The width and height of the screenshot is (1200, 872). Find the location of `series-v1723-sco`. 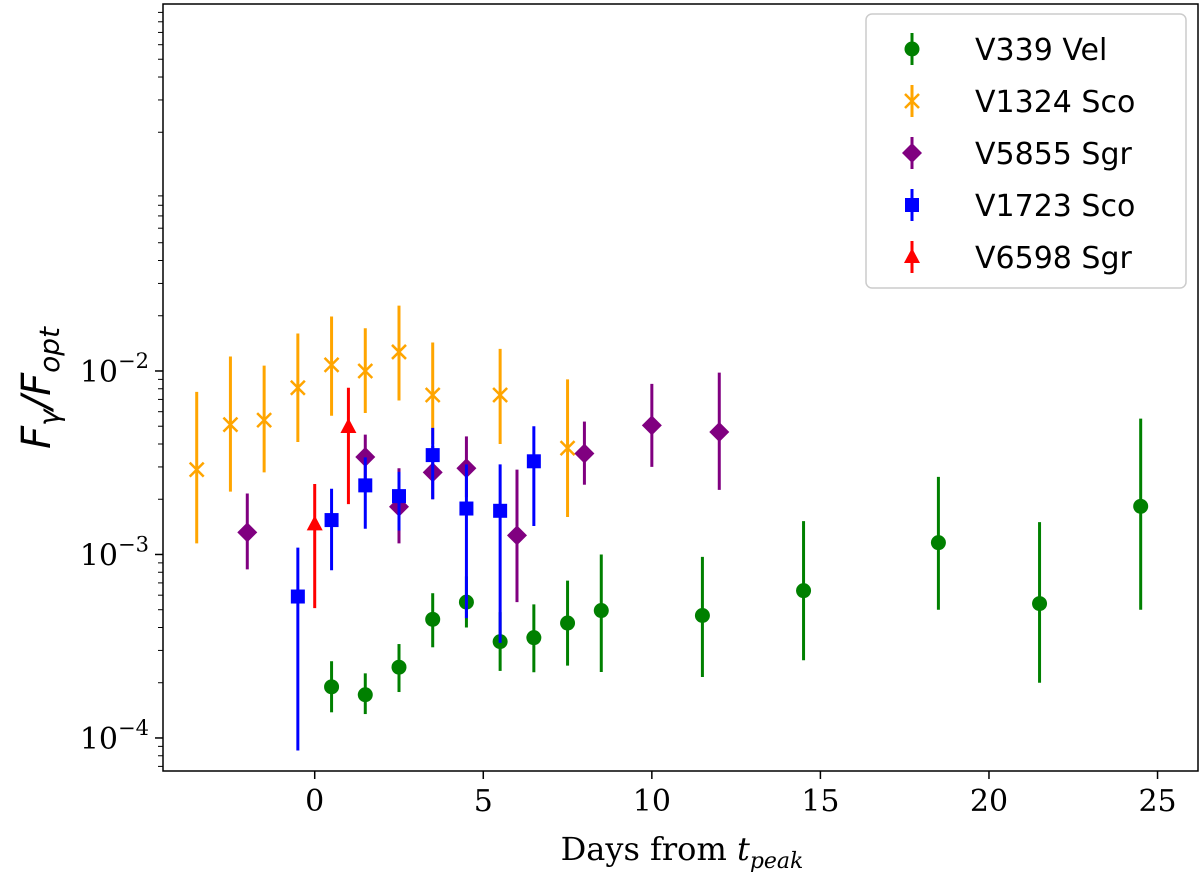

series-v1723-sco is located at coordinates (415, 588).